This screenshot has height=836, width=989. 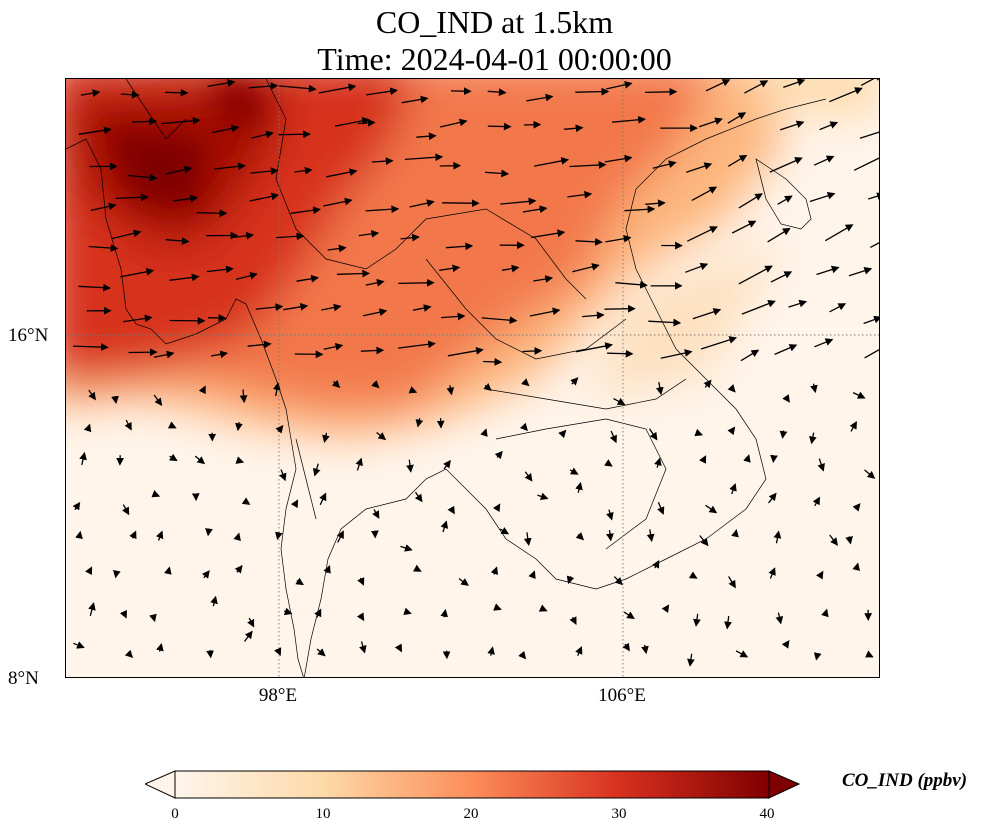 I want to click on colorbar-max-extend, so click(x=784, y=784).